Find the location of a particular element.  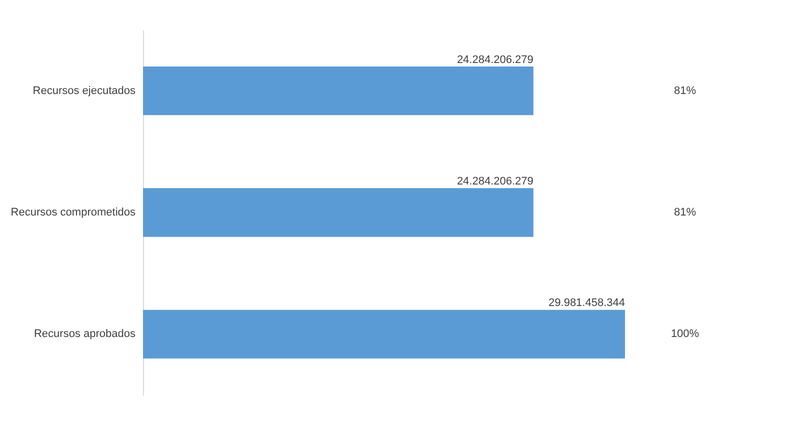

y-tick-label: Recursos comprometidos is located at coordinates (73, 212).